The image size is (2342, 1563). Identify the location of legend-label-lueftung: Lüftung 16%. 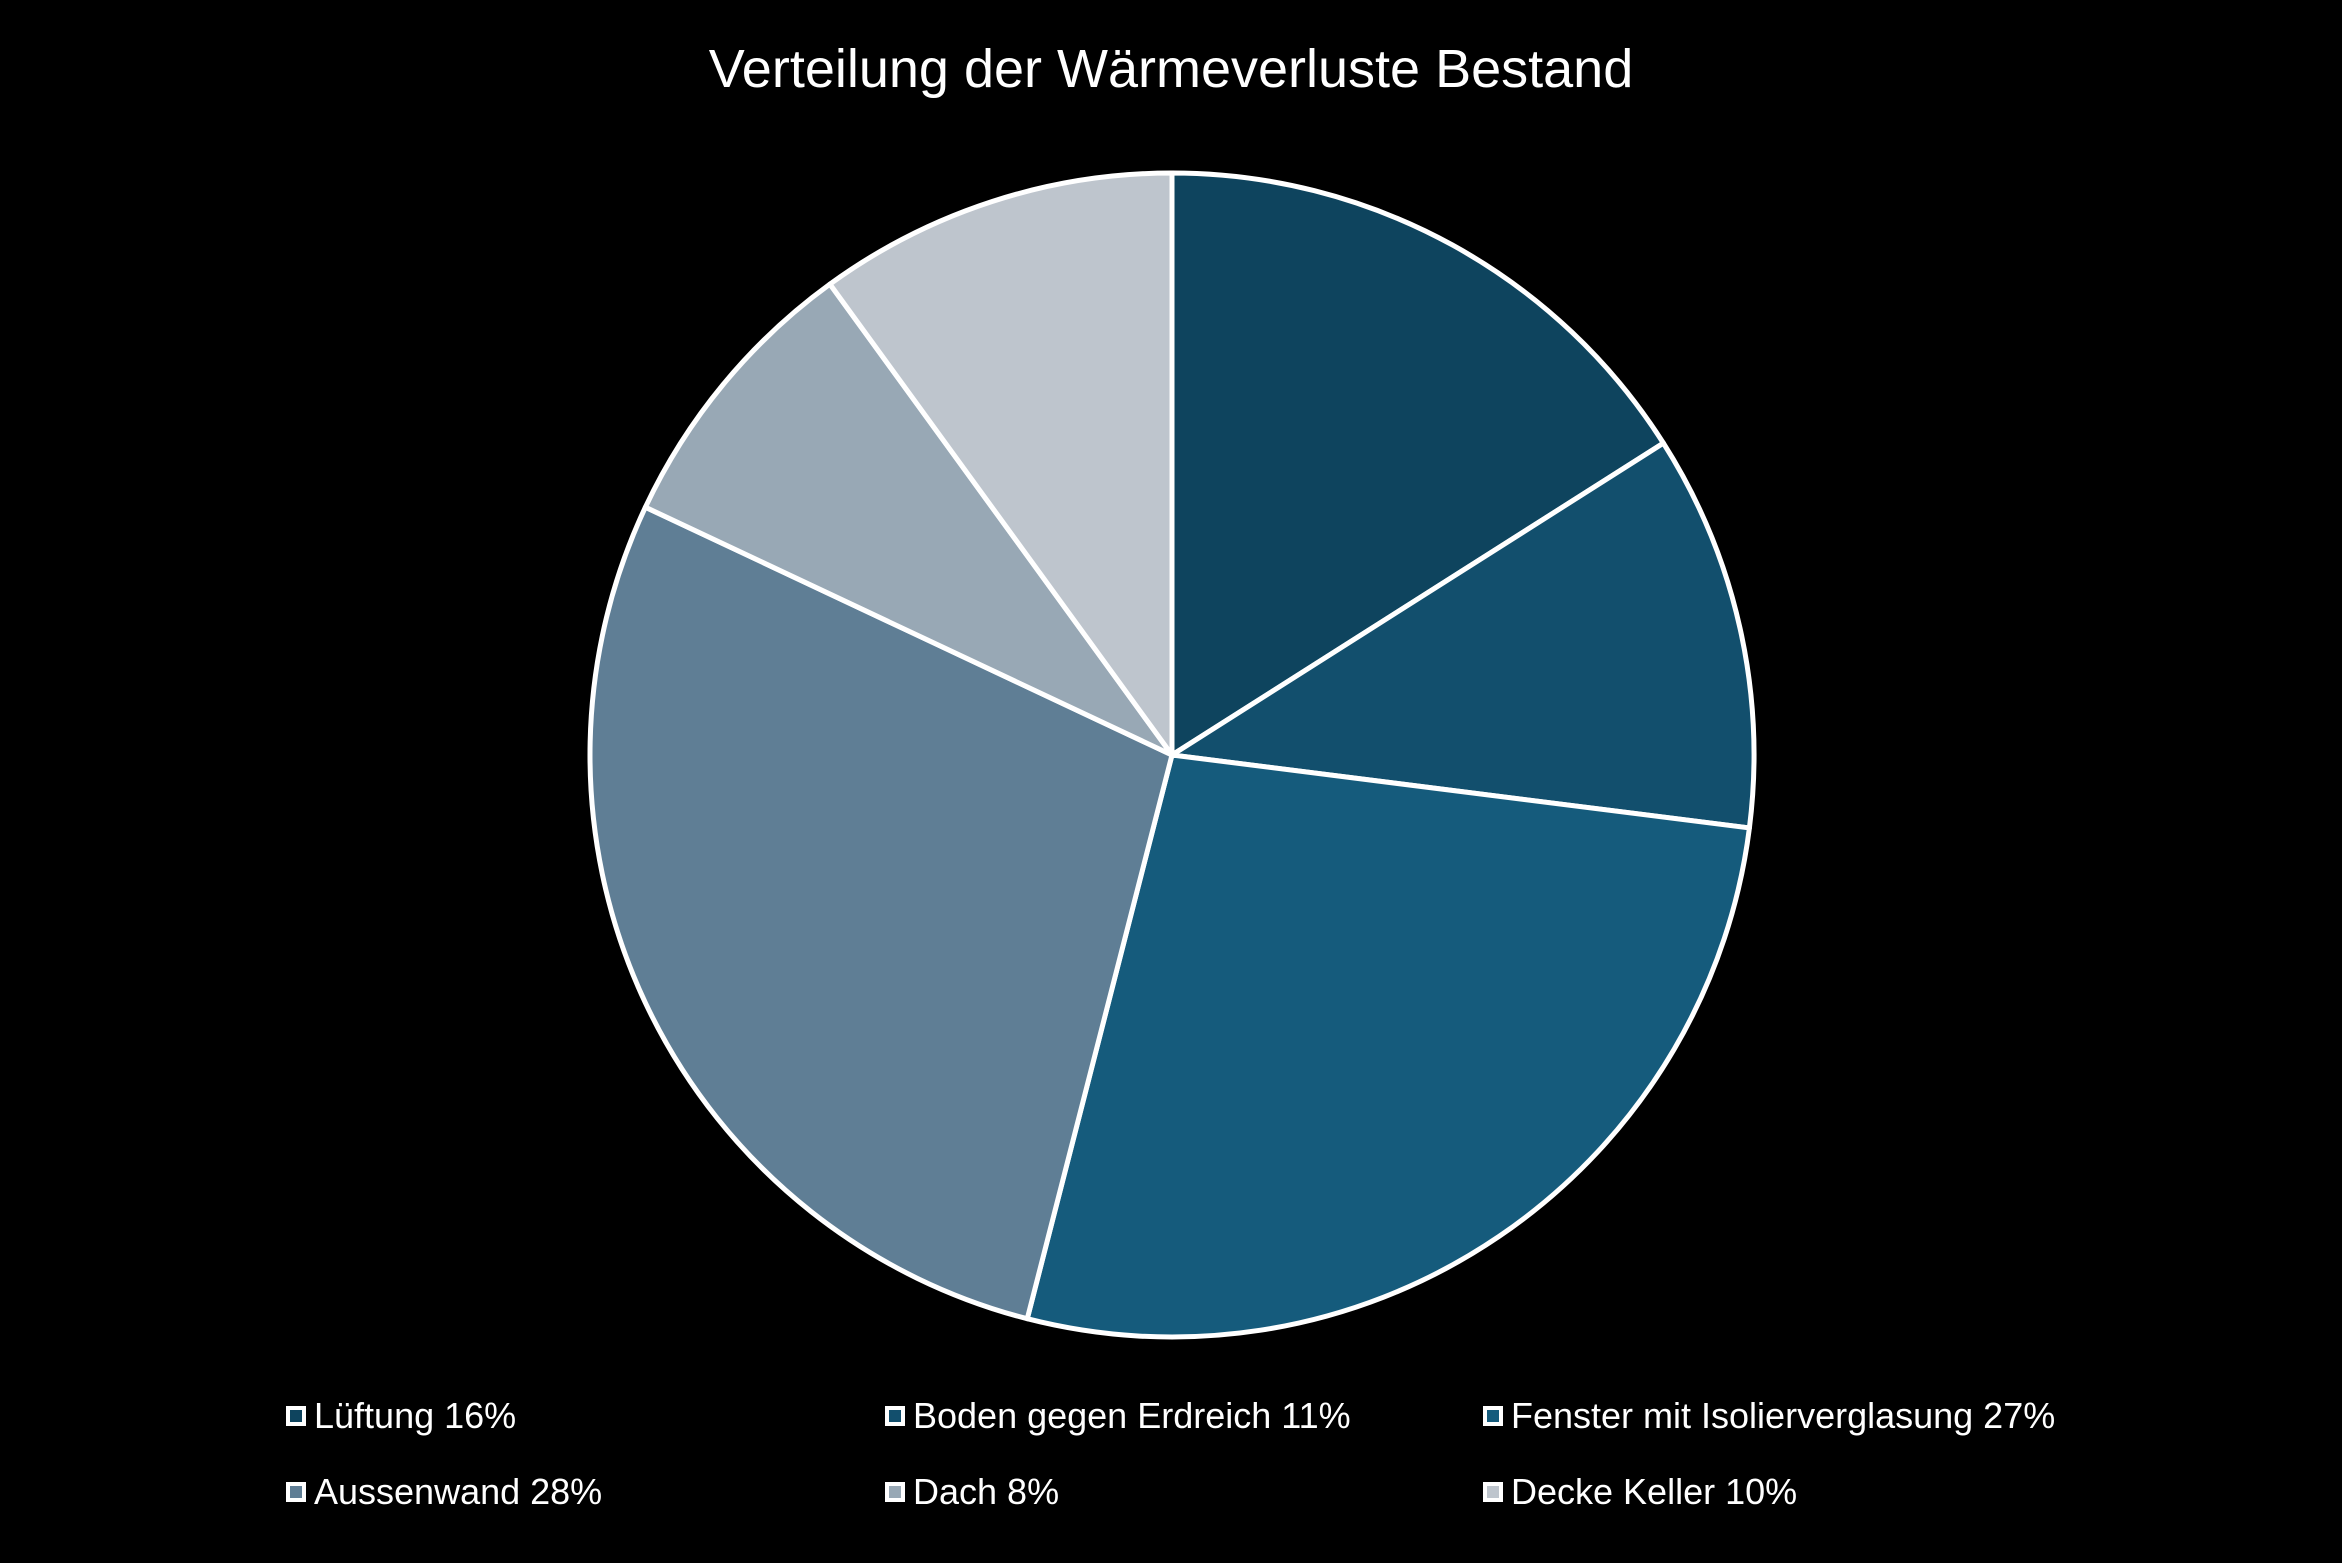
(415, 1415).